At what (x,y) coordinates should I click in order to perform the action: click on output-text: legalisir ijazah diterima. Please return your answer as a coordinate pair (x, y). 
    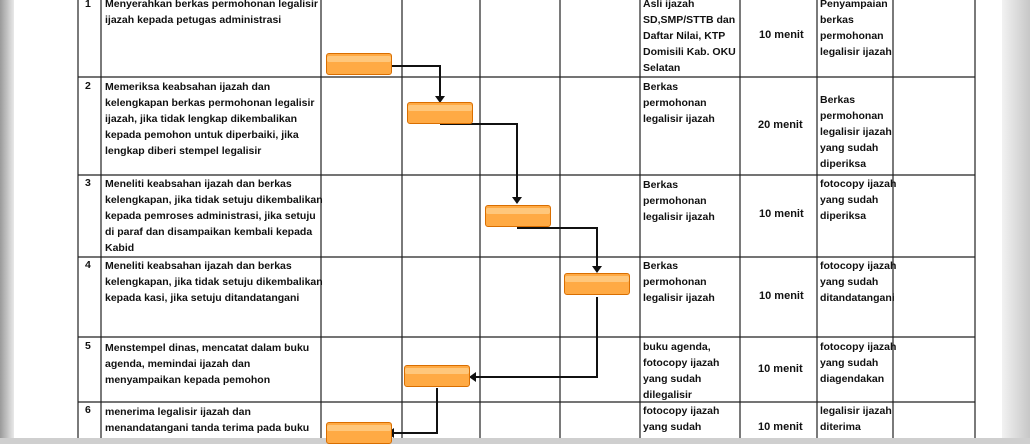
    Looking at the image, I should click on (856, 419).